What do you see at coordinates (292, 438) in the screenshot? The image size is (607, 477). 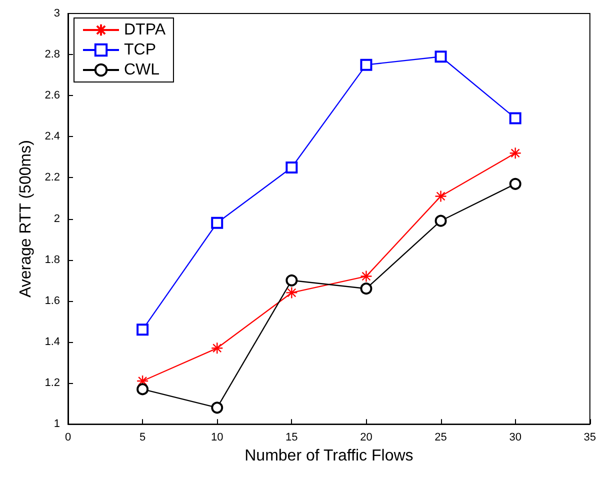 I see `x-tick-label: 15` at bounding box center [292, 438].